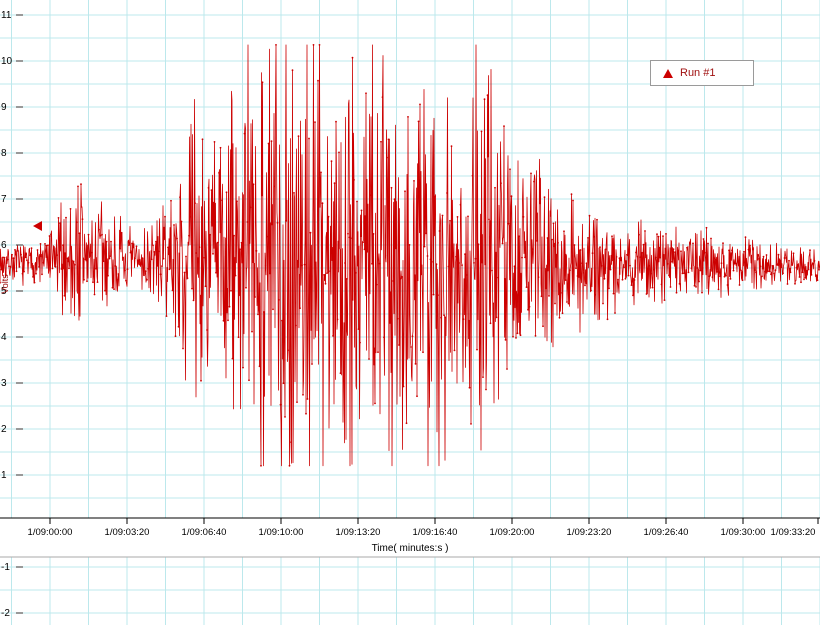 This screenshot has width=820, height=625. Describe the element at coordinates (4, 383) in the screenshot. I see `y-tick-label: 3` at that location.